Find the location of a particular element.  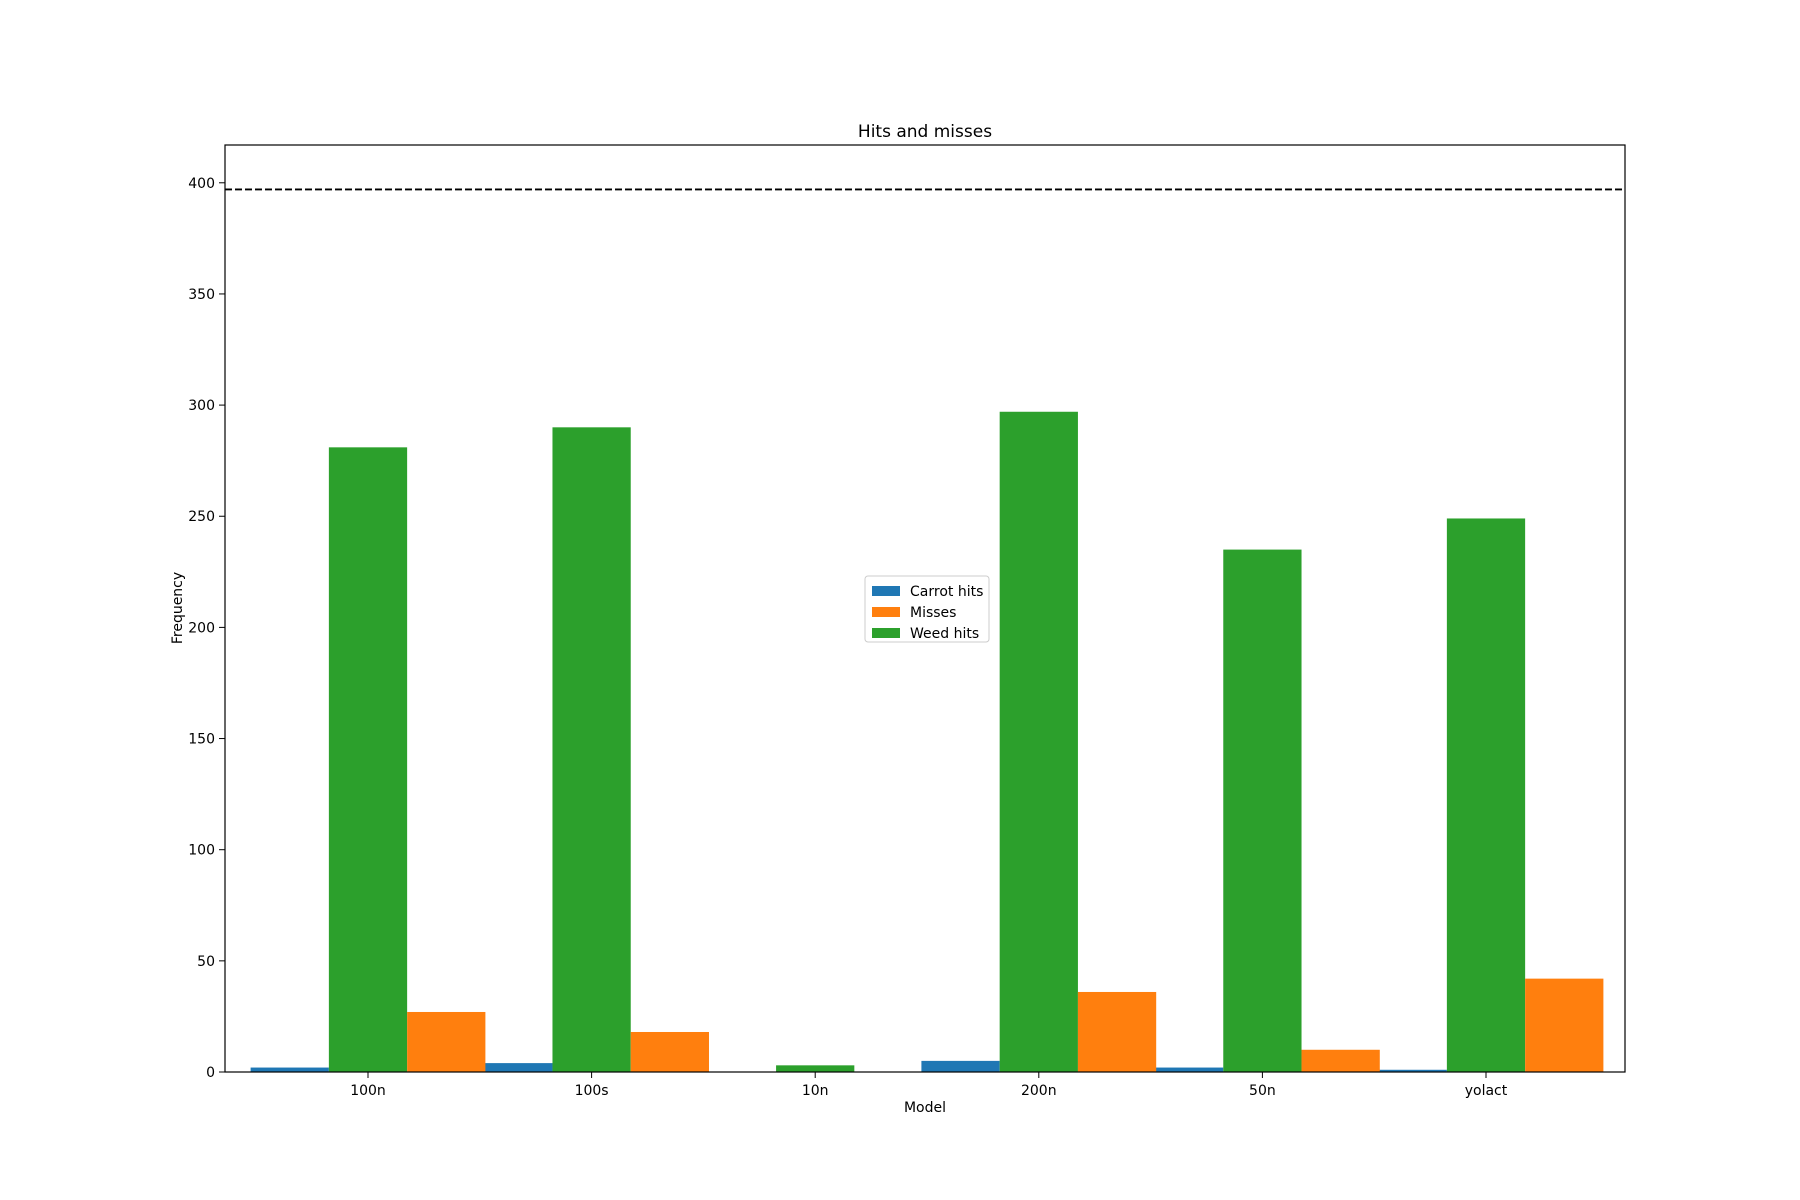

legend-label-weed-hits: Weed hits is located at coordinates (944, 634).